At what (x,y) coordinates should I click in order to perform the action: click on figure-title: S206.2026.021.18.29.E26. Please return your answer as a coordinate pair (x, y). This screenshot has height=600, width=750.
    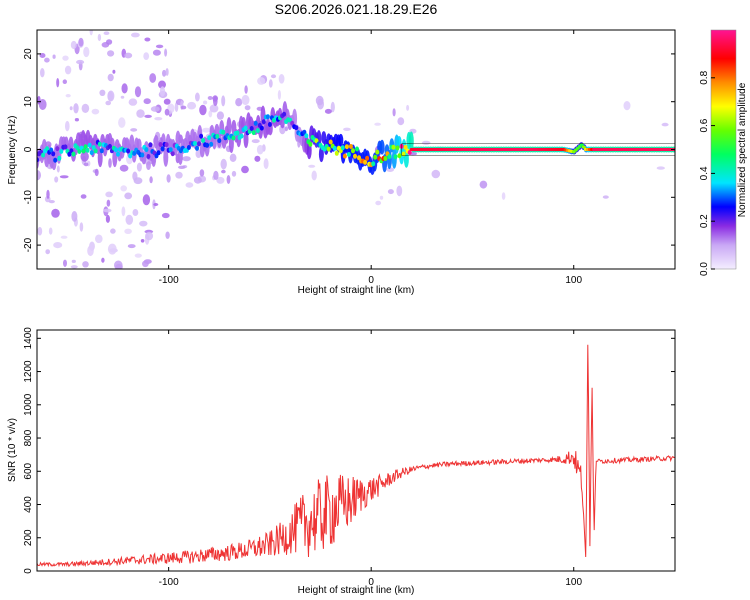
    Looking at the image, I should click on (356, 9).